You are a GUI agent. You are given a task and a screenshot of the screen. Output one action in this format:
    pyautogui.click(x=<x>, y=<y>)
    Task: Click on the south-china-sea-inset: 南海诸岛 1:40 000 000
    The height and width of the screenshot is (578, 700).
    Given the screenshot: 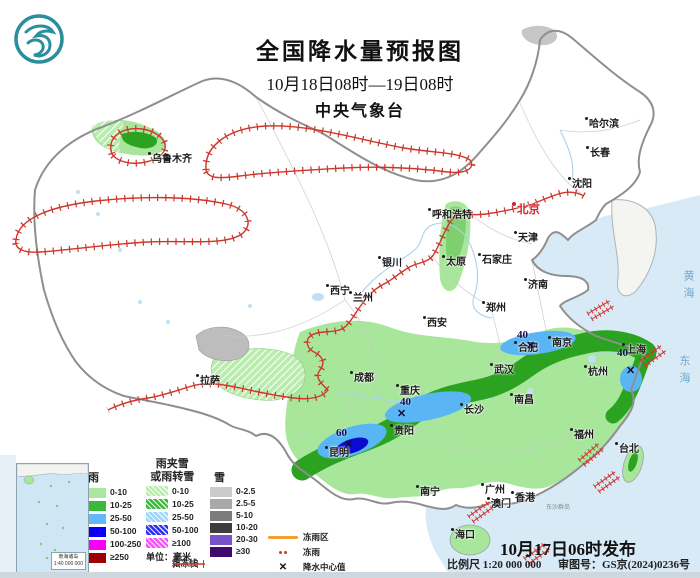 What is the action you would take?
    pyautogui.click(x=52, y=518)
    